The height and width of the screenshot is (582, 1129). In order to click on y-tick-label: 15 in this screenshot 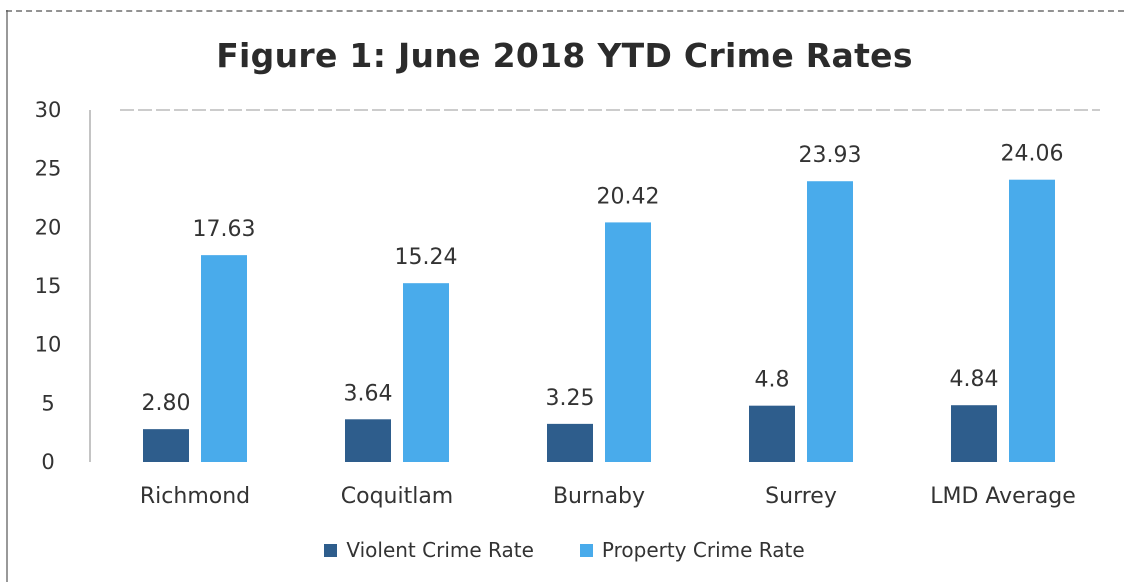, I will do `click(48, 286)`.